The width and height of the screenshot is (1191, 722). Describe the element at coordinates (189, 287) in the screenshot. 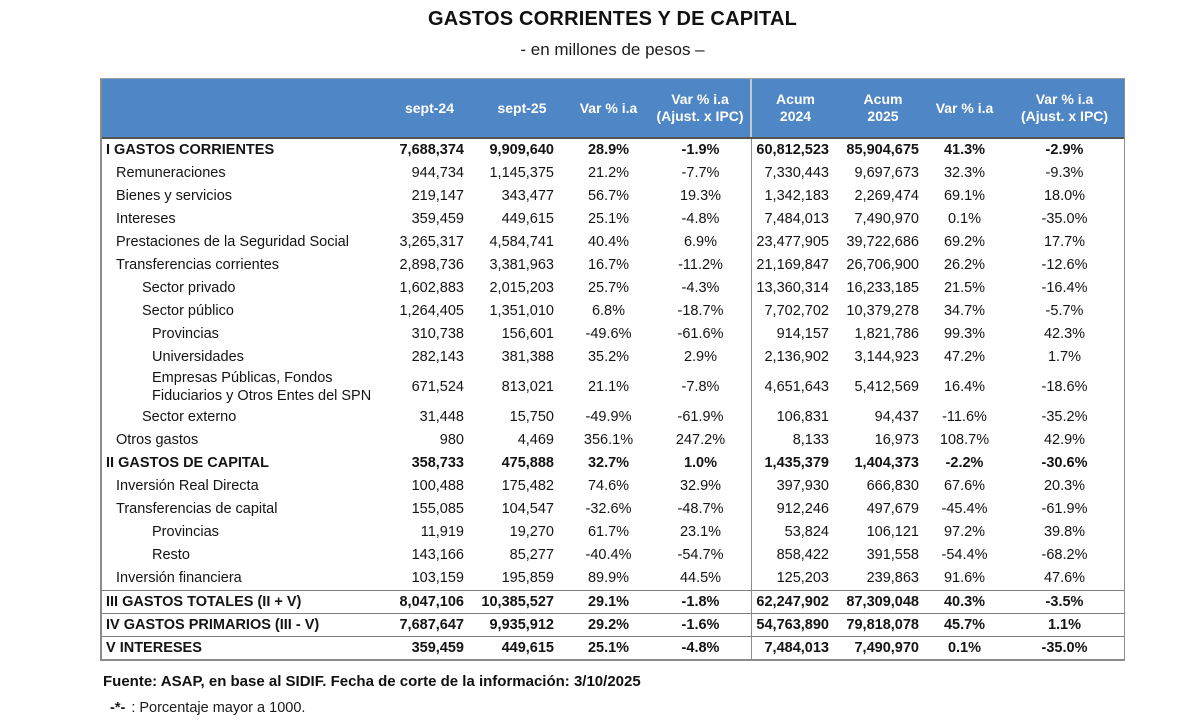

I see `row-label: Sector privado` at that location.